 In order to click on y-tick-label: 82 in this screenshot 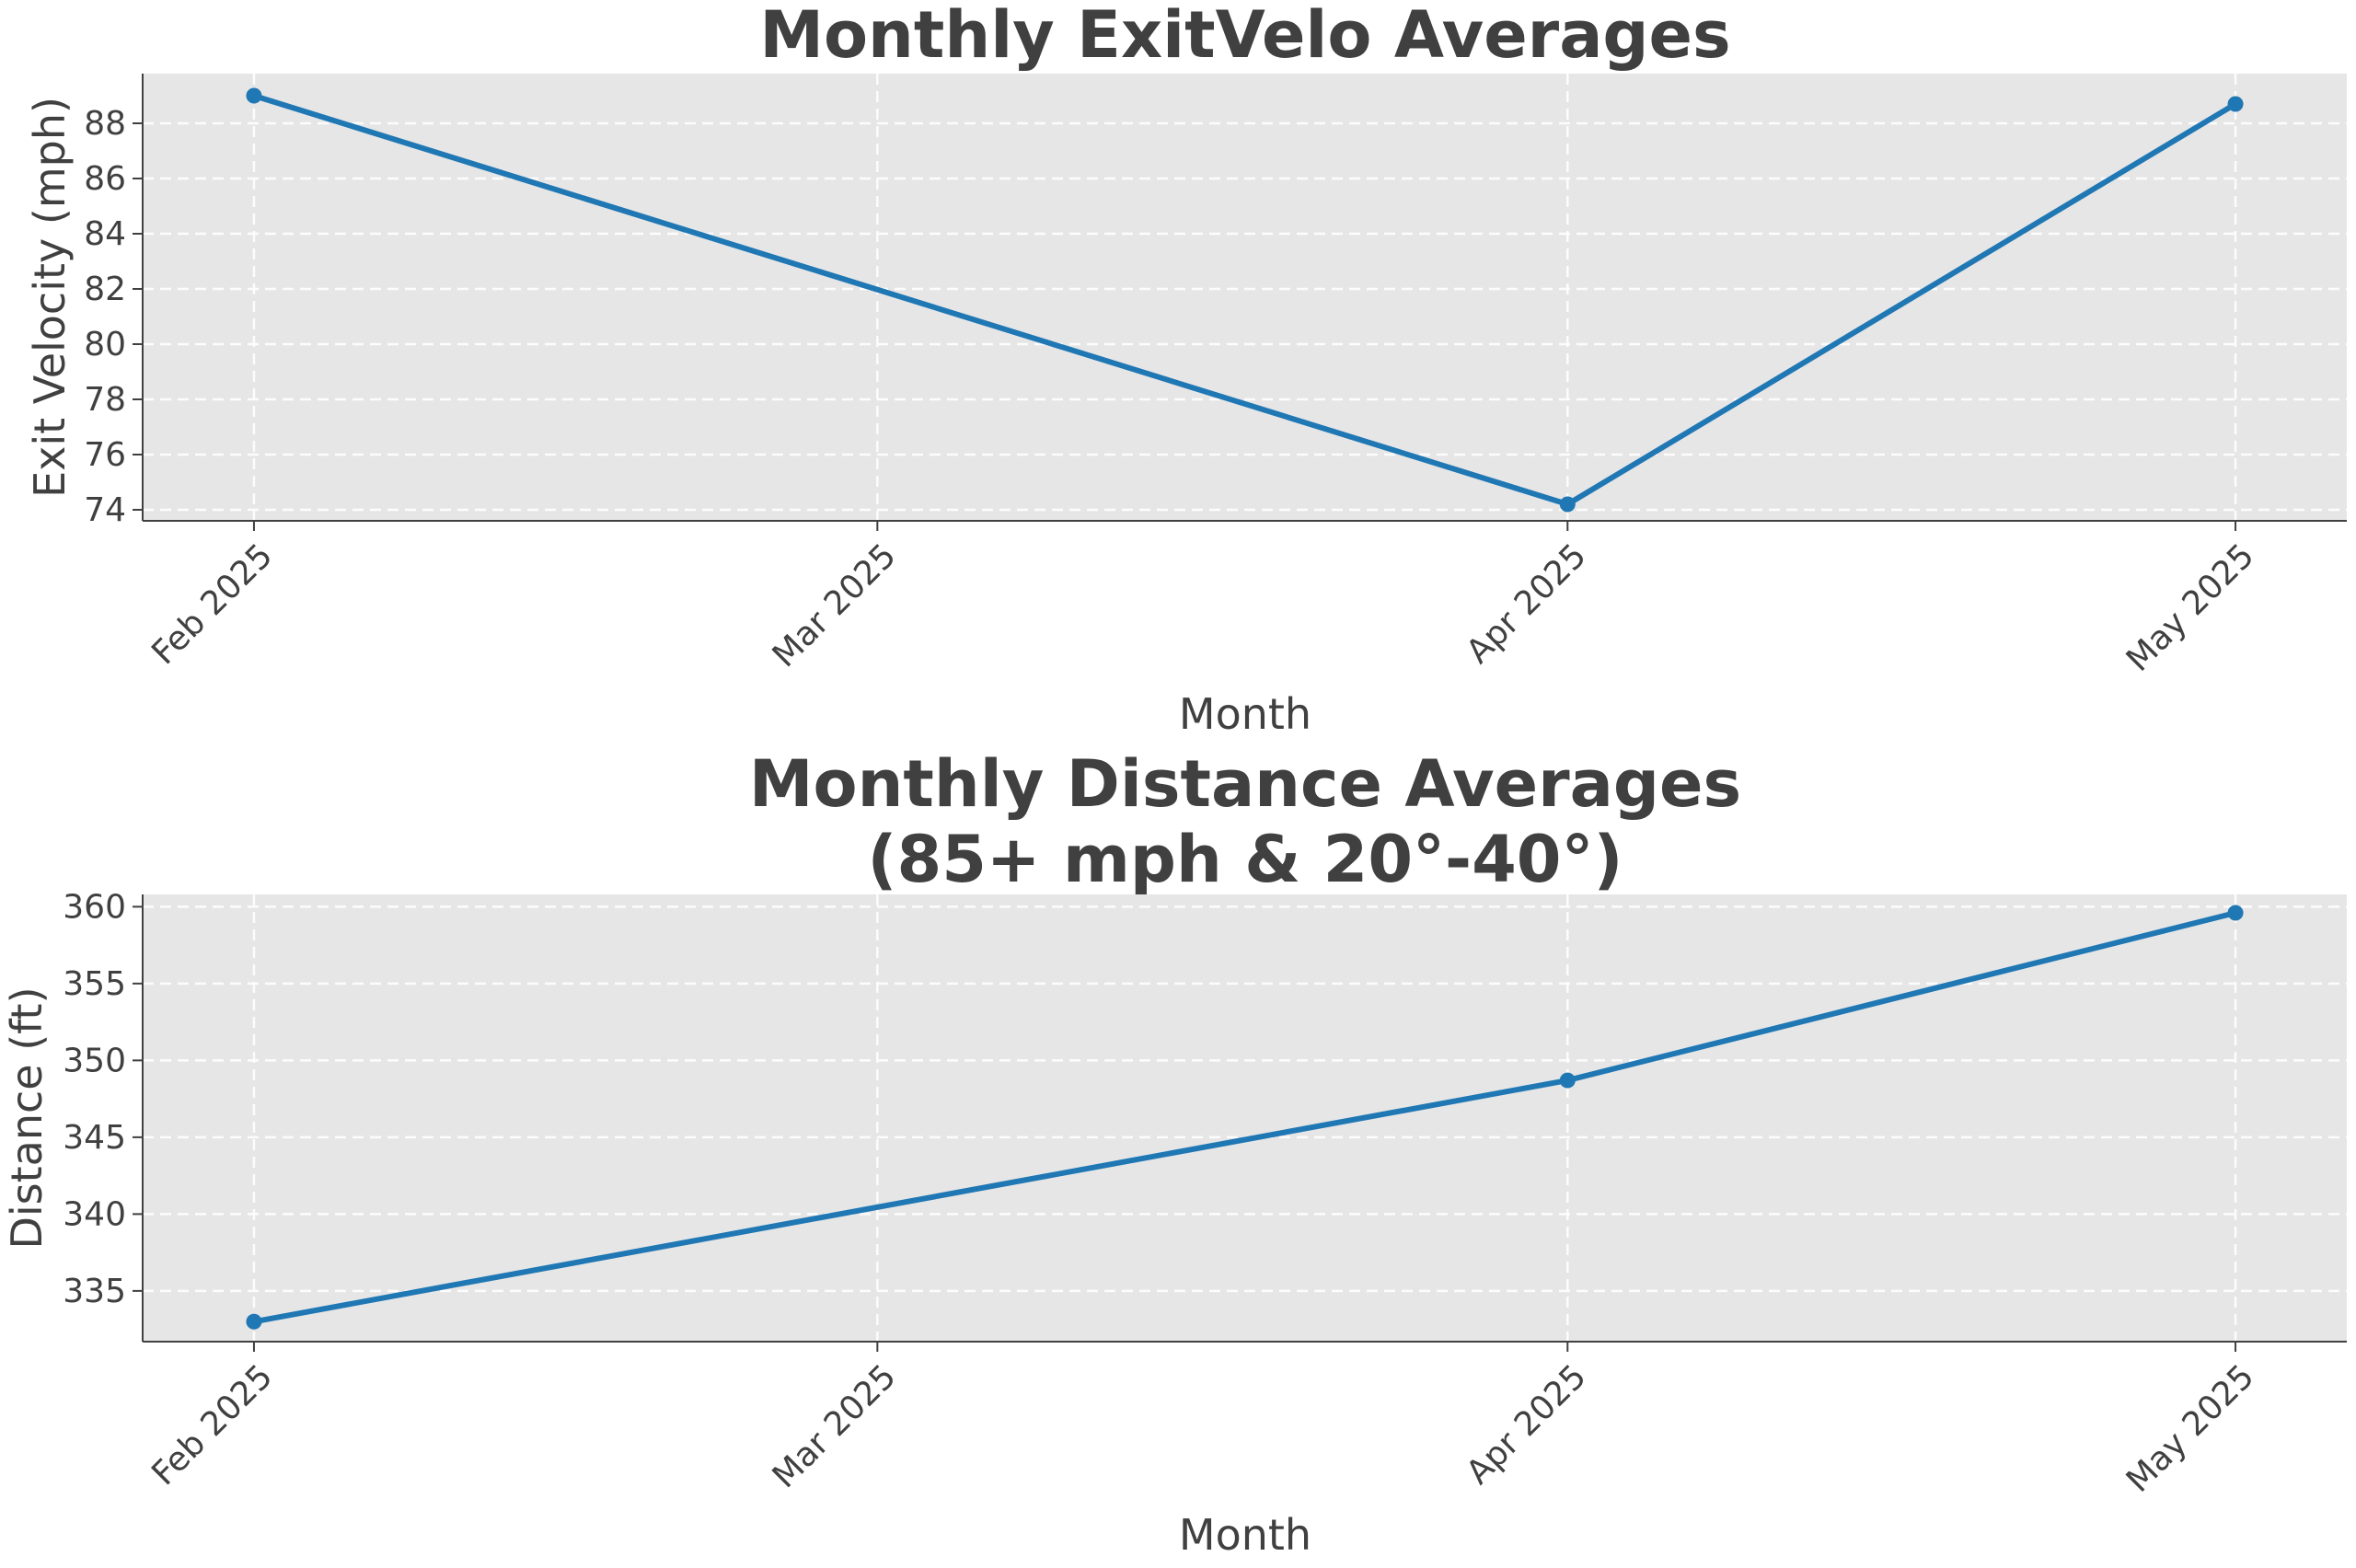, I will do `click(105, 289)`.